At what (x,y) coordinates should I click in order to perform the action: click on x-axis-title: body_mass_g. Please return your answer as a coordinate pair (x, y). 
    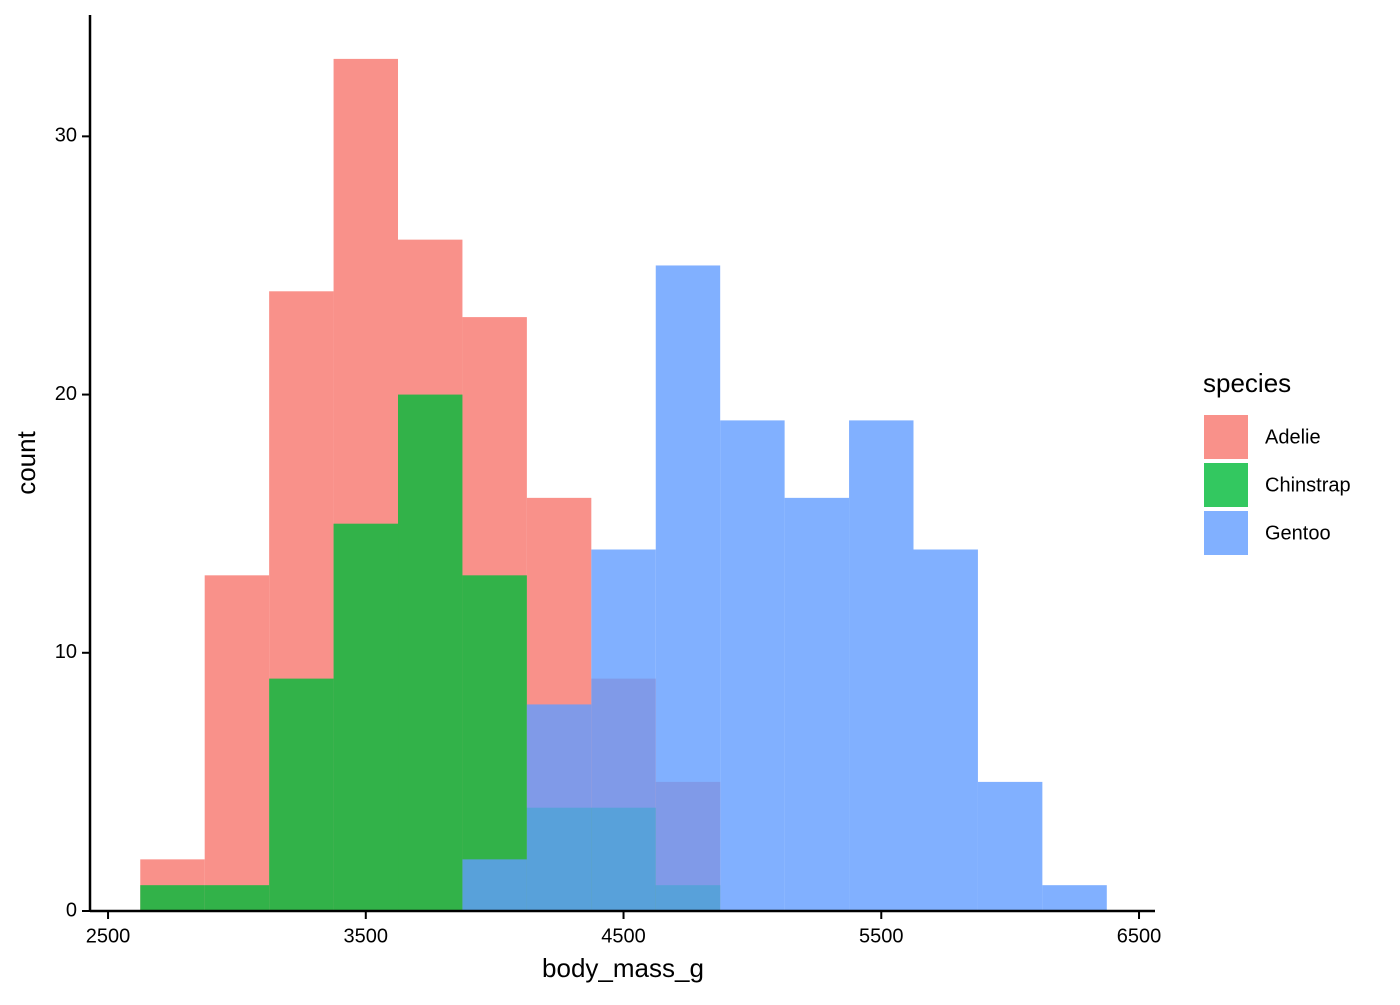
    Looking at the image, I should click on (623, 968).